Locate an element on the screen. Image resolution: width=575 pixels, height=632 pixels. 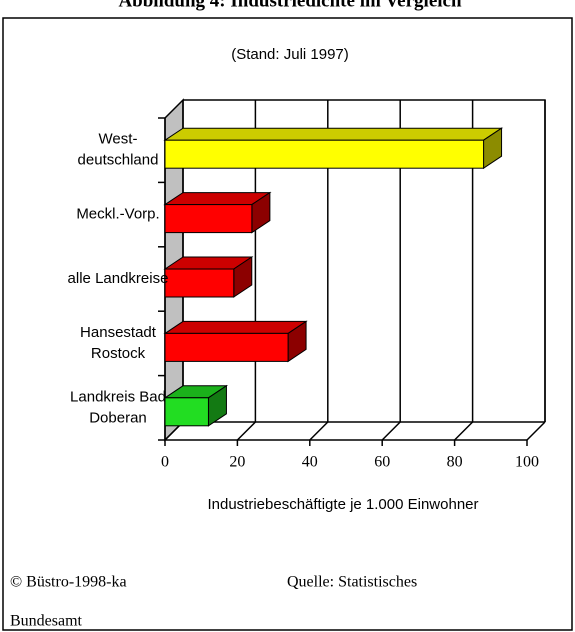
footer-source: Quelle: Statistisches is located at coordinates (352, 582).